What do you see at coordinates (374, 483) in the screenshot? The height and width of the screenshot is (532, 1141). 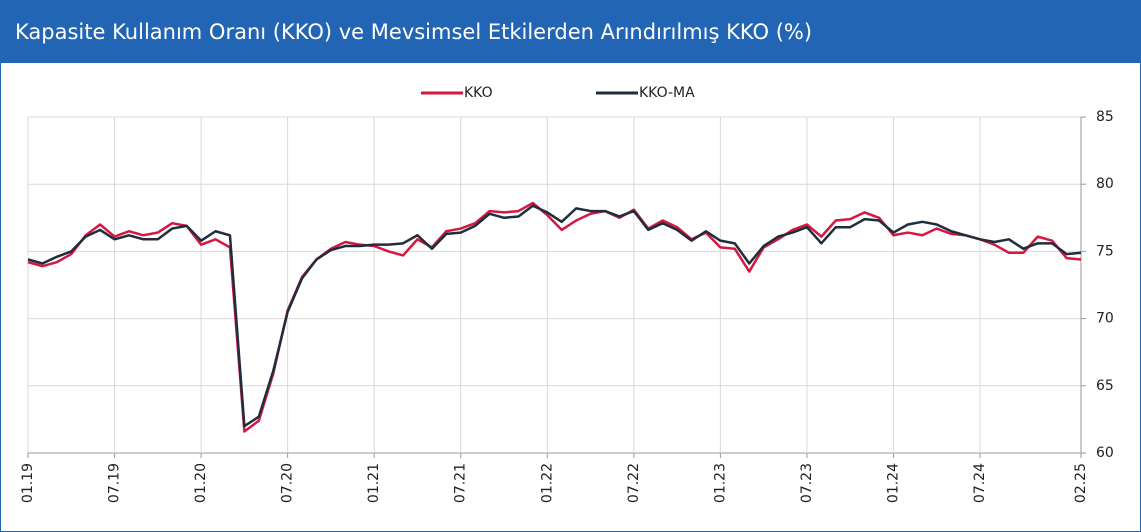 I see `x-tick-label: 01.21` at bounding box center [374, 483].